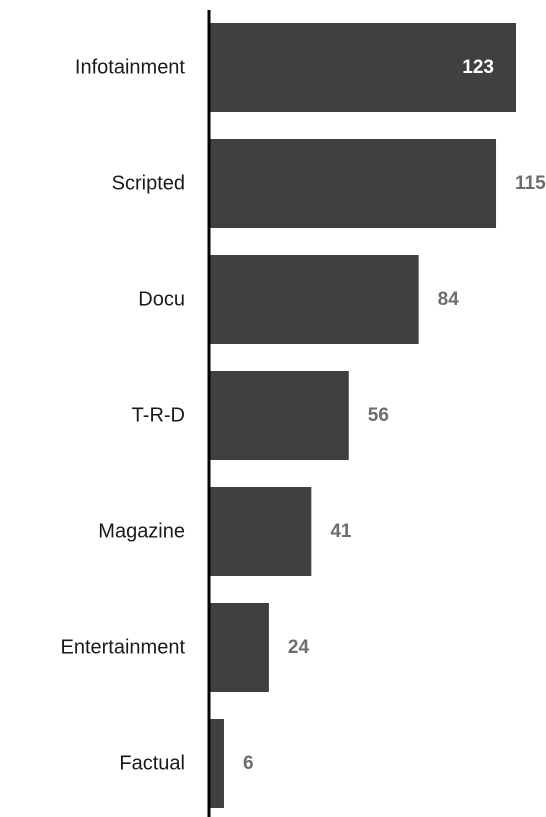 This screenshot has height=817, width=546. I want to click on category-label: Factual, so click(152, 764).